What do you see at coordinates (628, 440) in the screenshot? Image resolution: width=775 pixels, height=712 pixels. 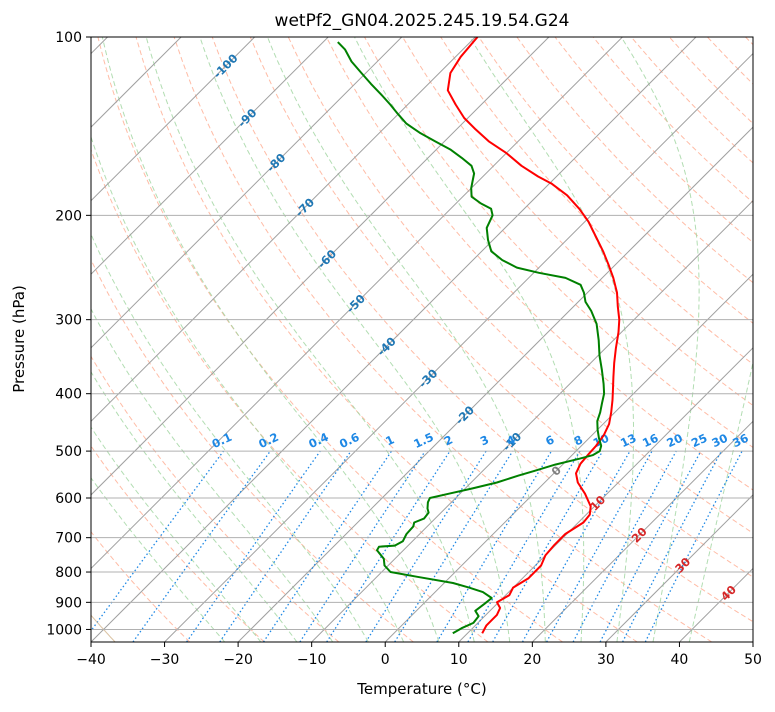 I see `mixing-ratio-label: 13` at bounding box center [628, 440].